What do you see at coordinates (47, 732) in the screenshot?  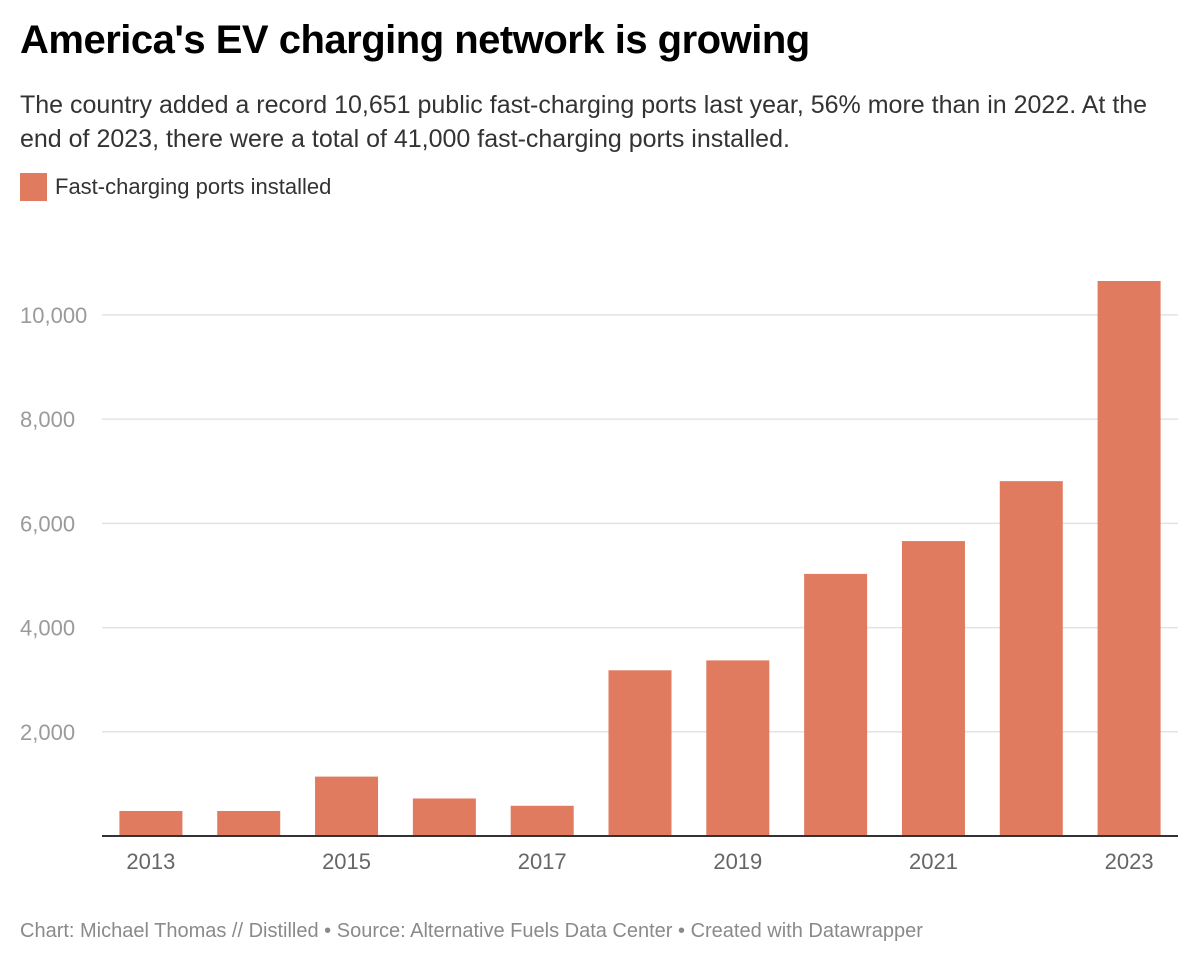 I see `y-tick-label: 2,000` at bounding box center [47, 732].